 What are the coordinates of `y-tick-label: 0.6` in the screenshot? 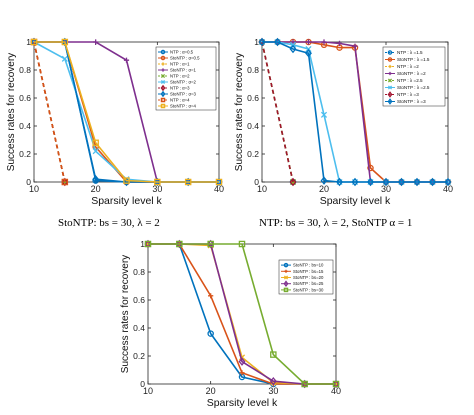 It's located at (253, 98).